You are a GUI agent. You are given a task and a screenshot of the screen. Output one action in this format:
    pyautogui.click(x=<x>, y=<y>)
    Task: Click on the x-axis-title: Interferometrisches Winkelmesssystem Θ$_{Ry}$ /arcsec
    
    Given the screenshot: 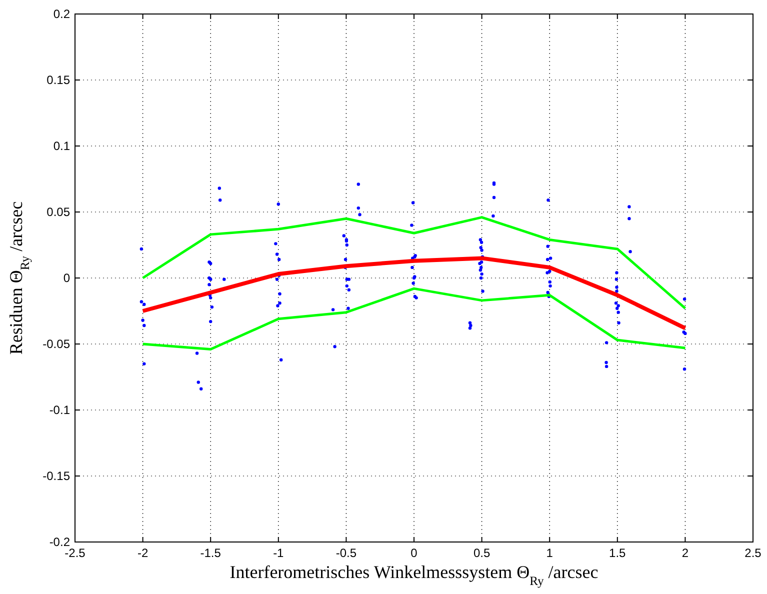 What is the action you would take?
    pyautogui.click(x=414, y=575)
    